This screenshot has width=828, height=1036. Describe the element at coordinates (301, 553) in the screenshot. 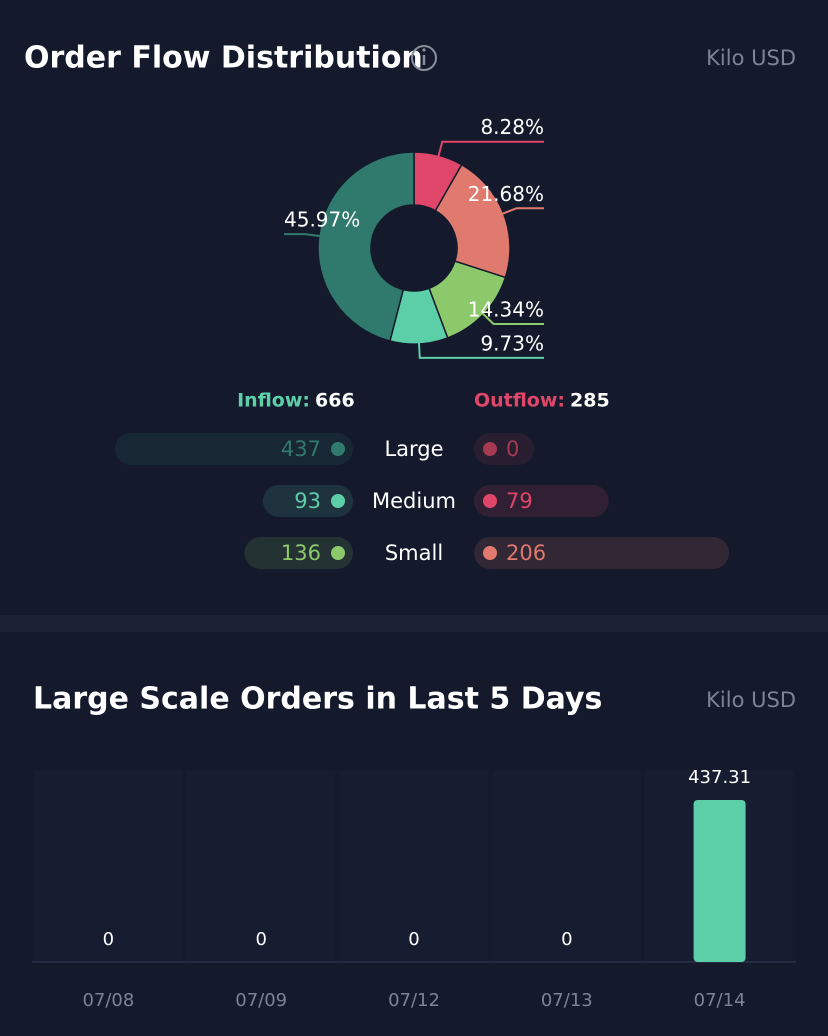

I see `inflow-value: 136` at that location.